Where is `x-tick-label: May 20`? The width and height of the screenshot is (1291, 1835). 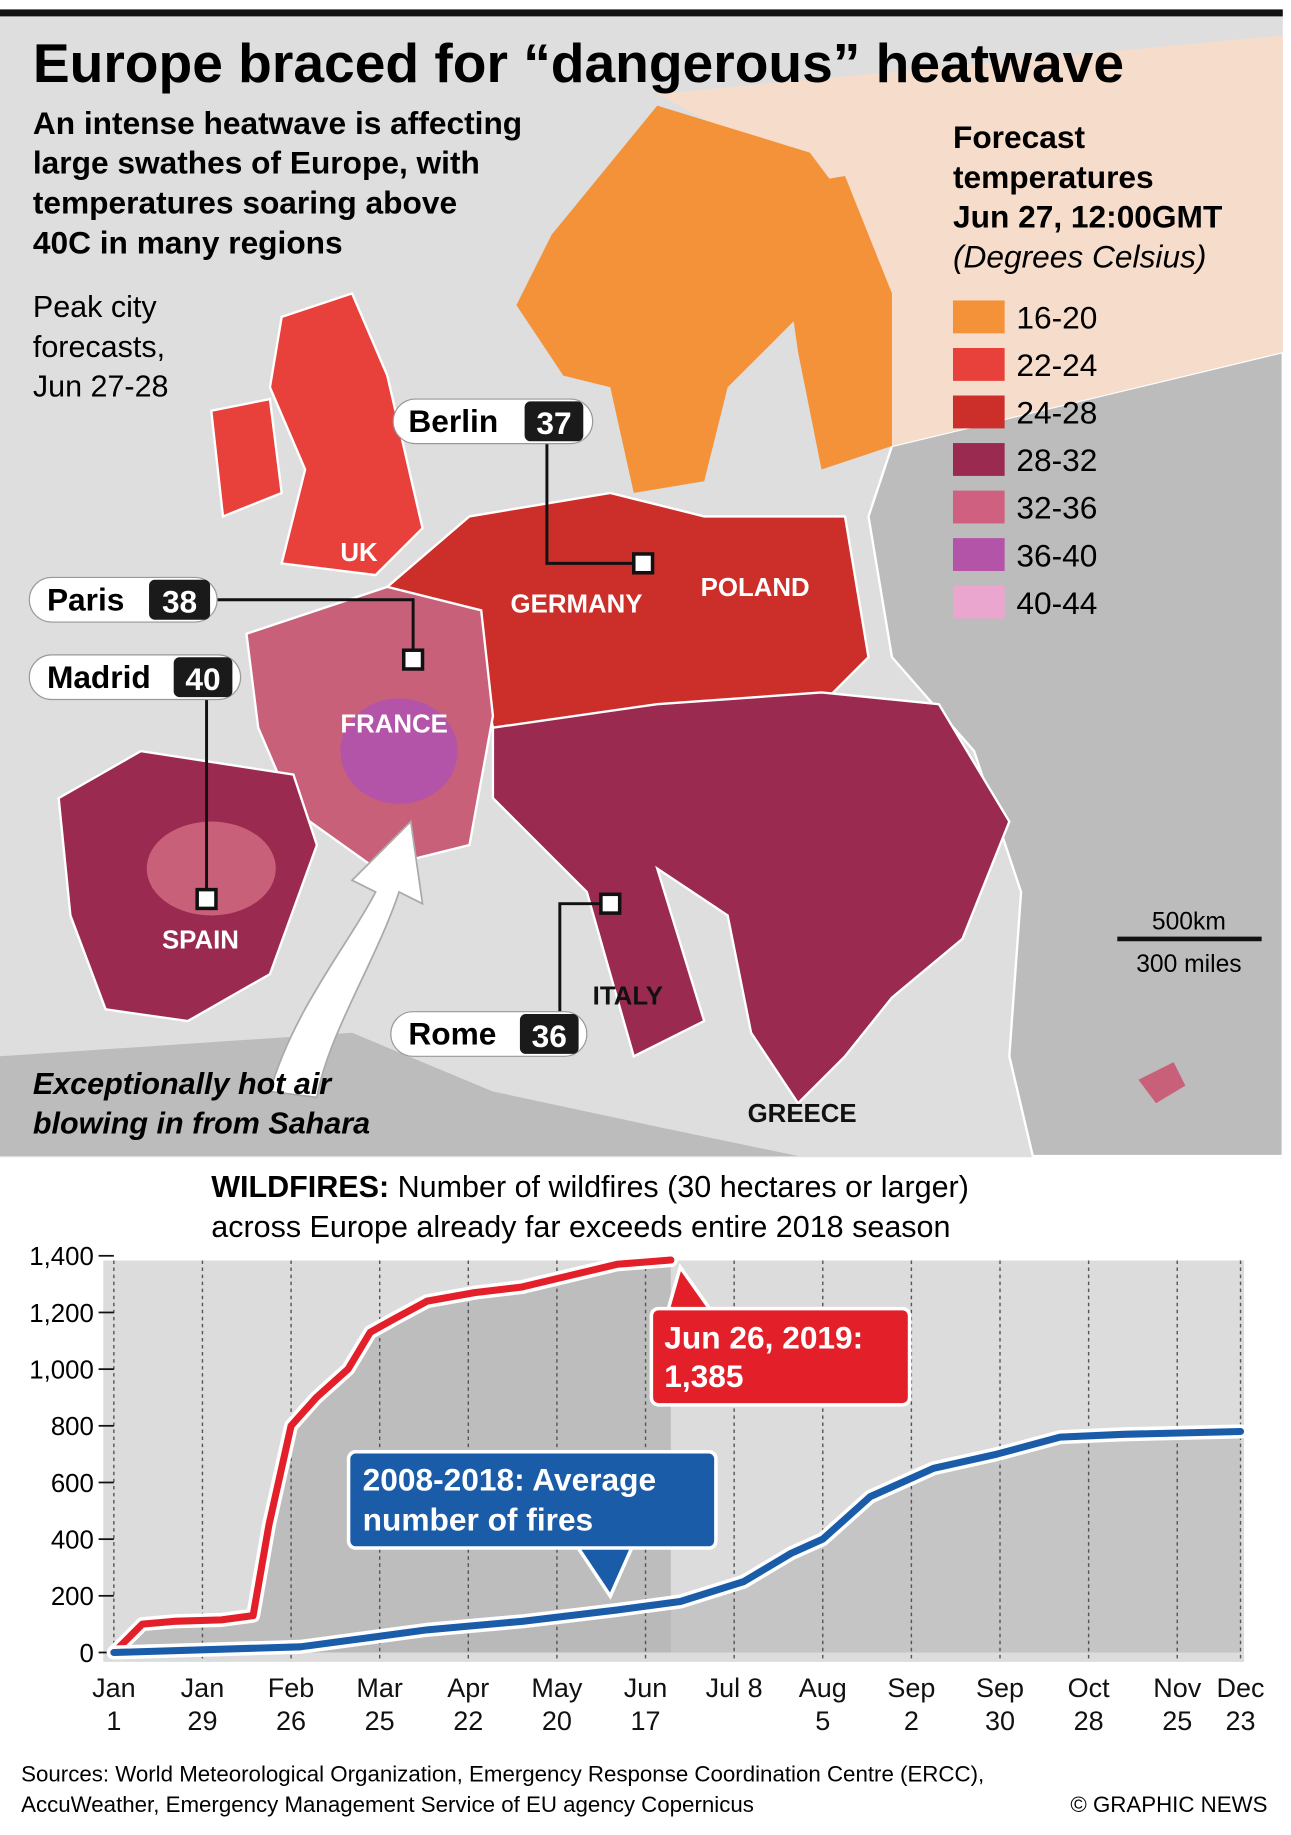 x-tick-label: May 20 is located at coordinates (557, 1704).